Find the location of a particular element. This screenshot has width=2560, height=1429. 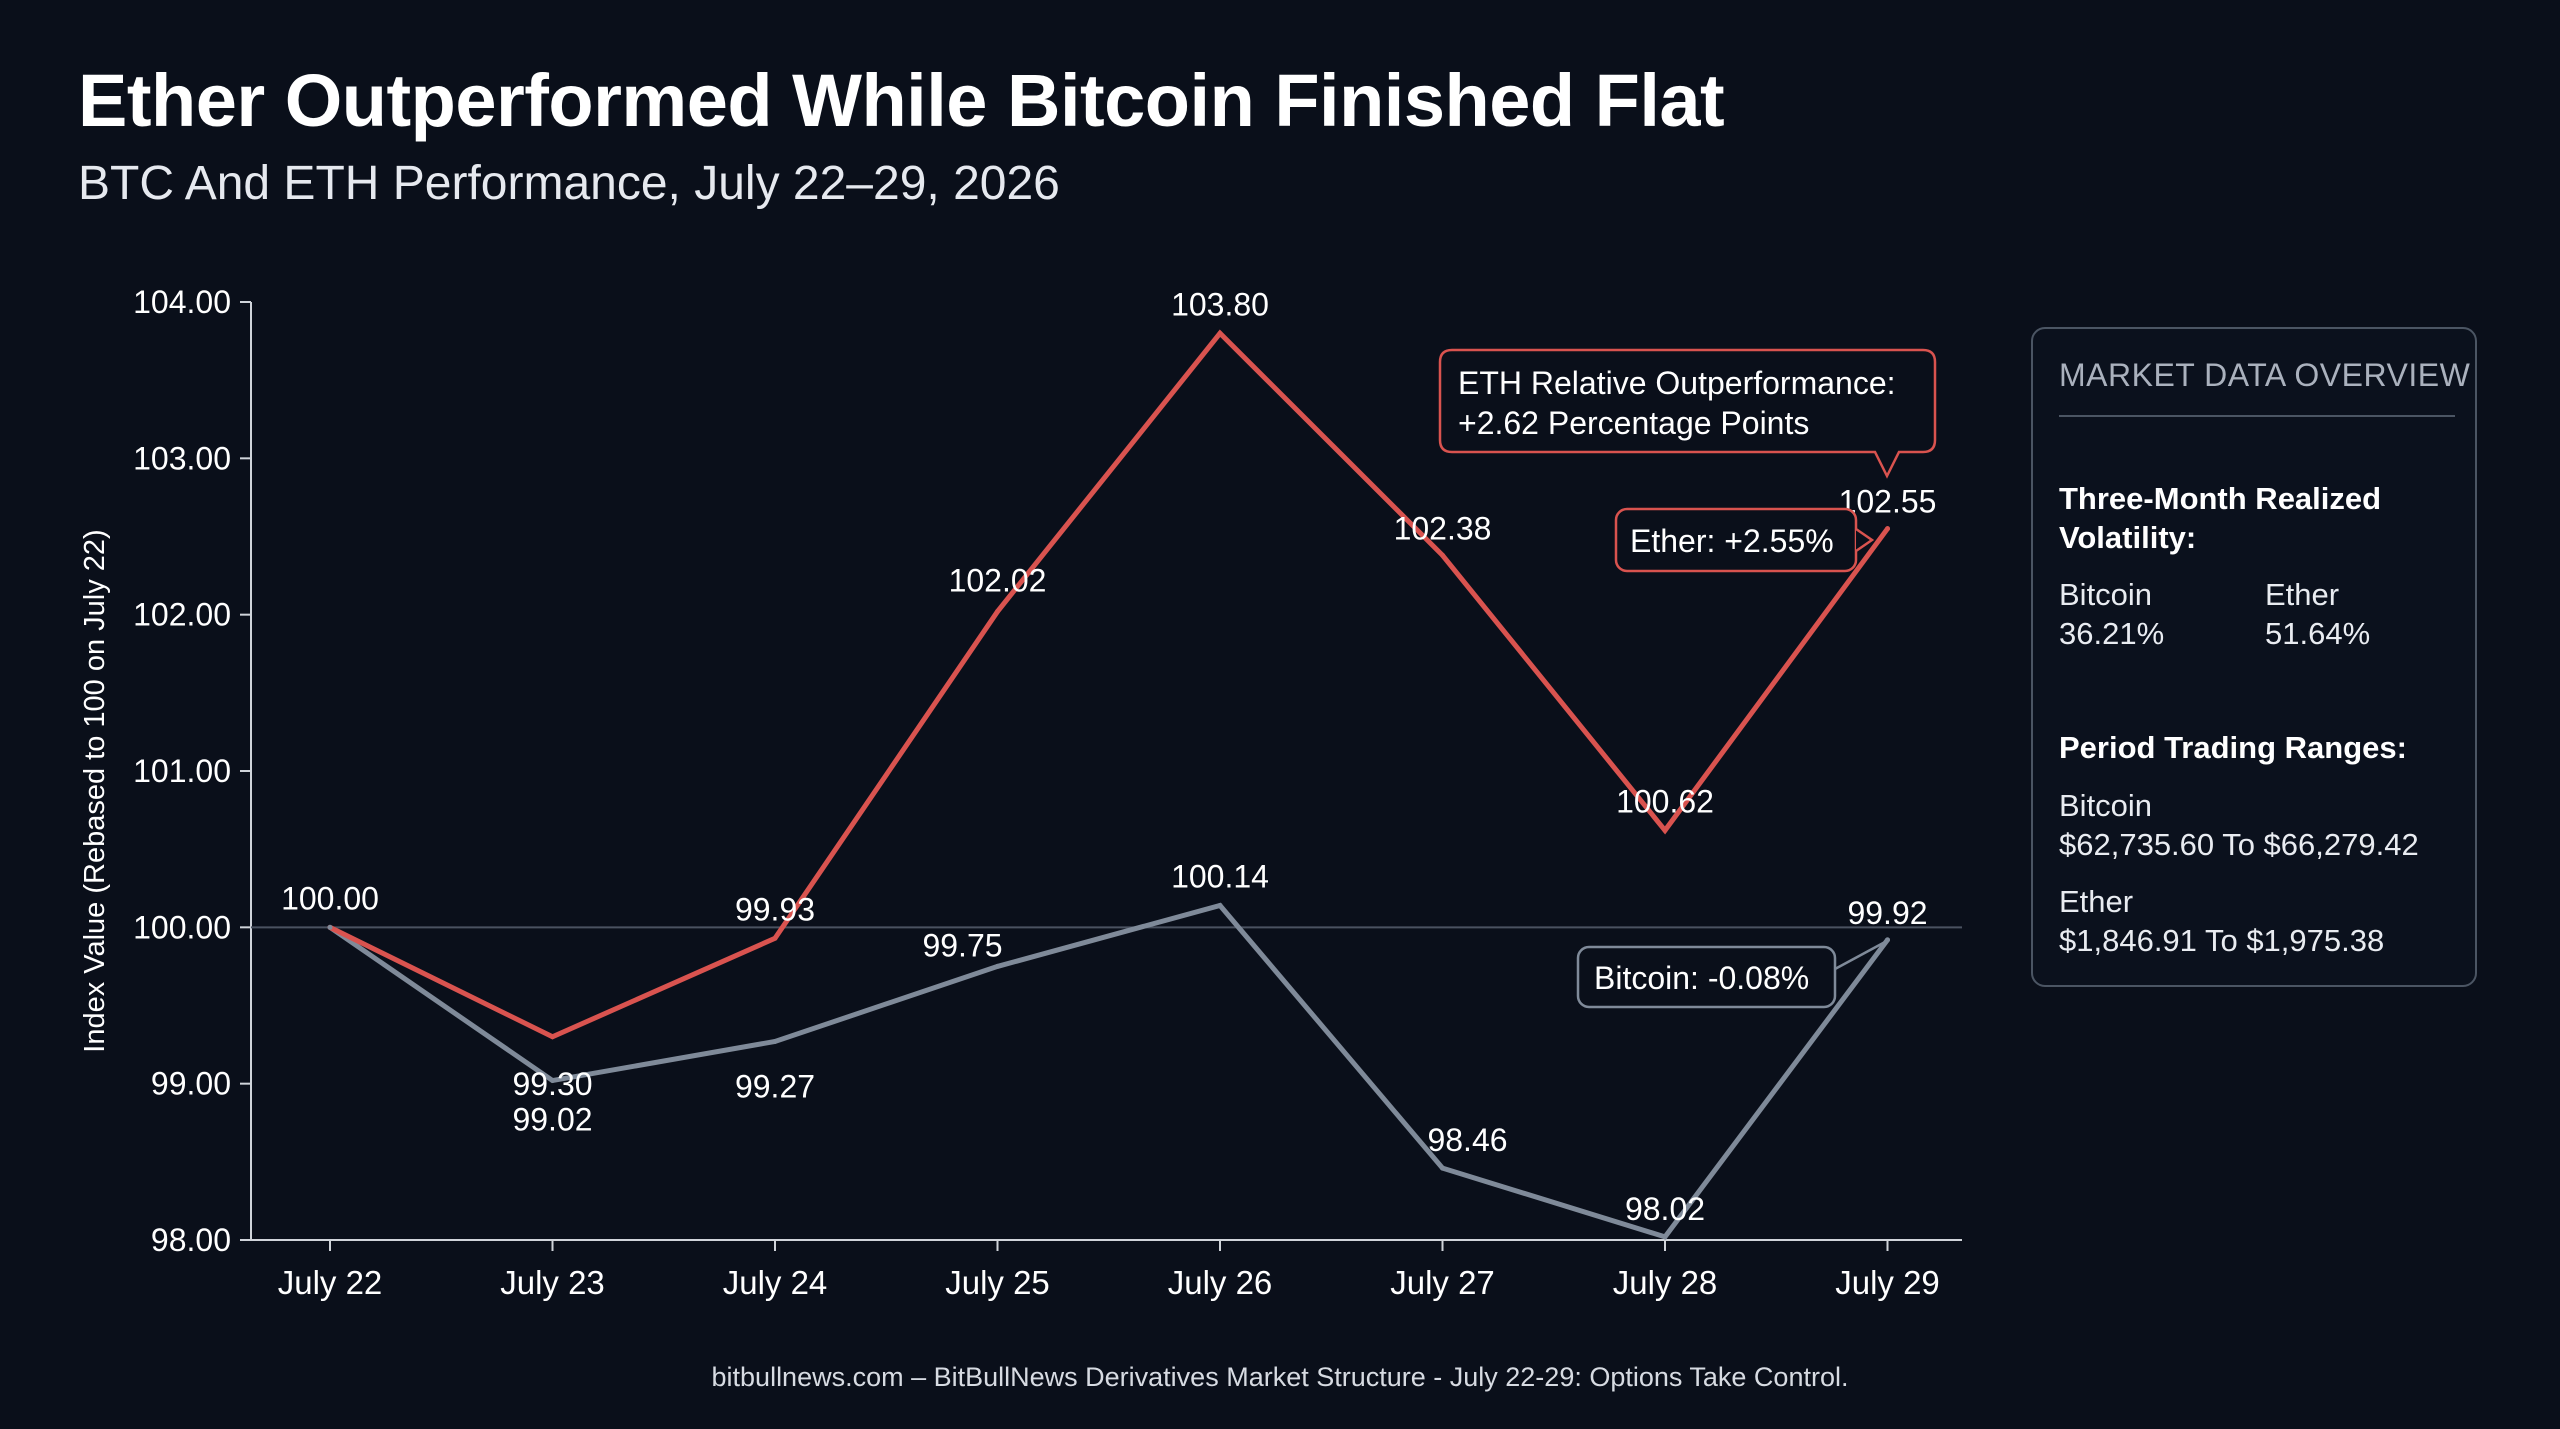

ether-data-label: 103.80 is located at coordinates (1220, 304).